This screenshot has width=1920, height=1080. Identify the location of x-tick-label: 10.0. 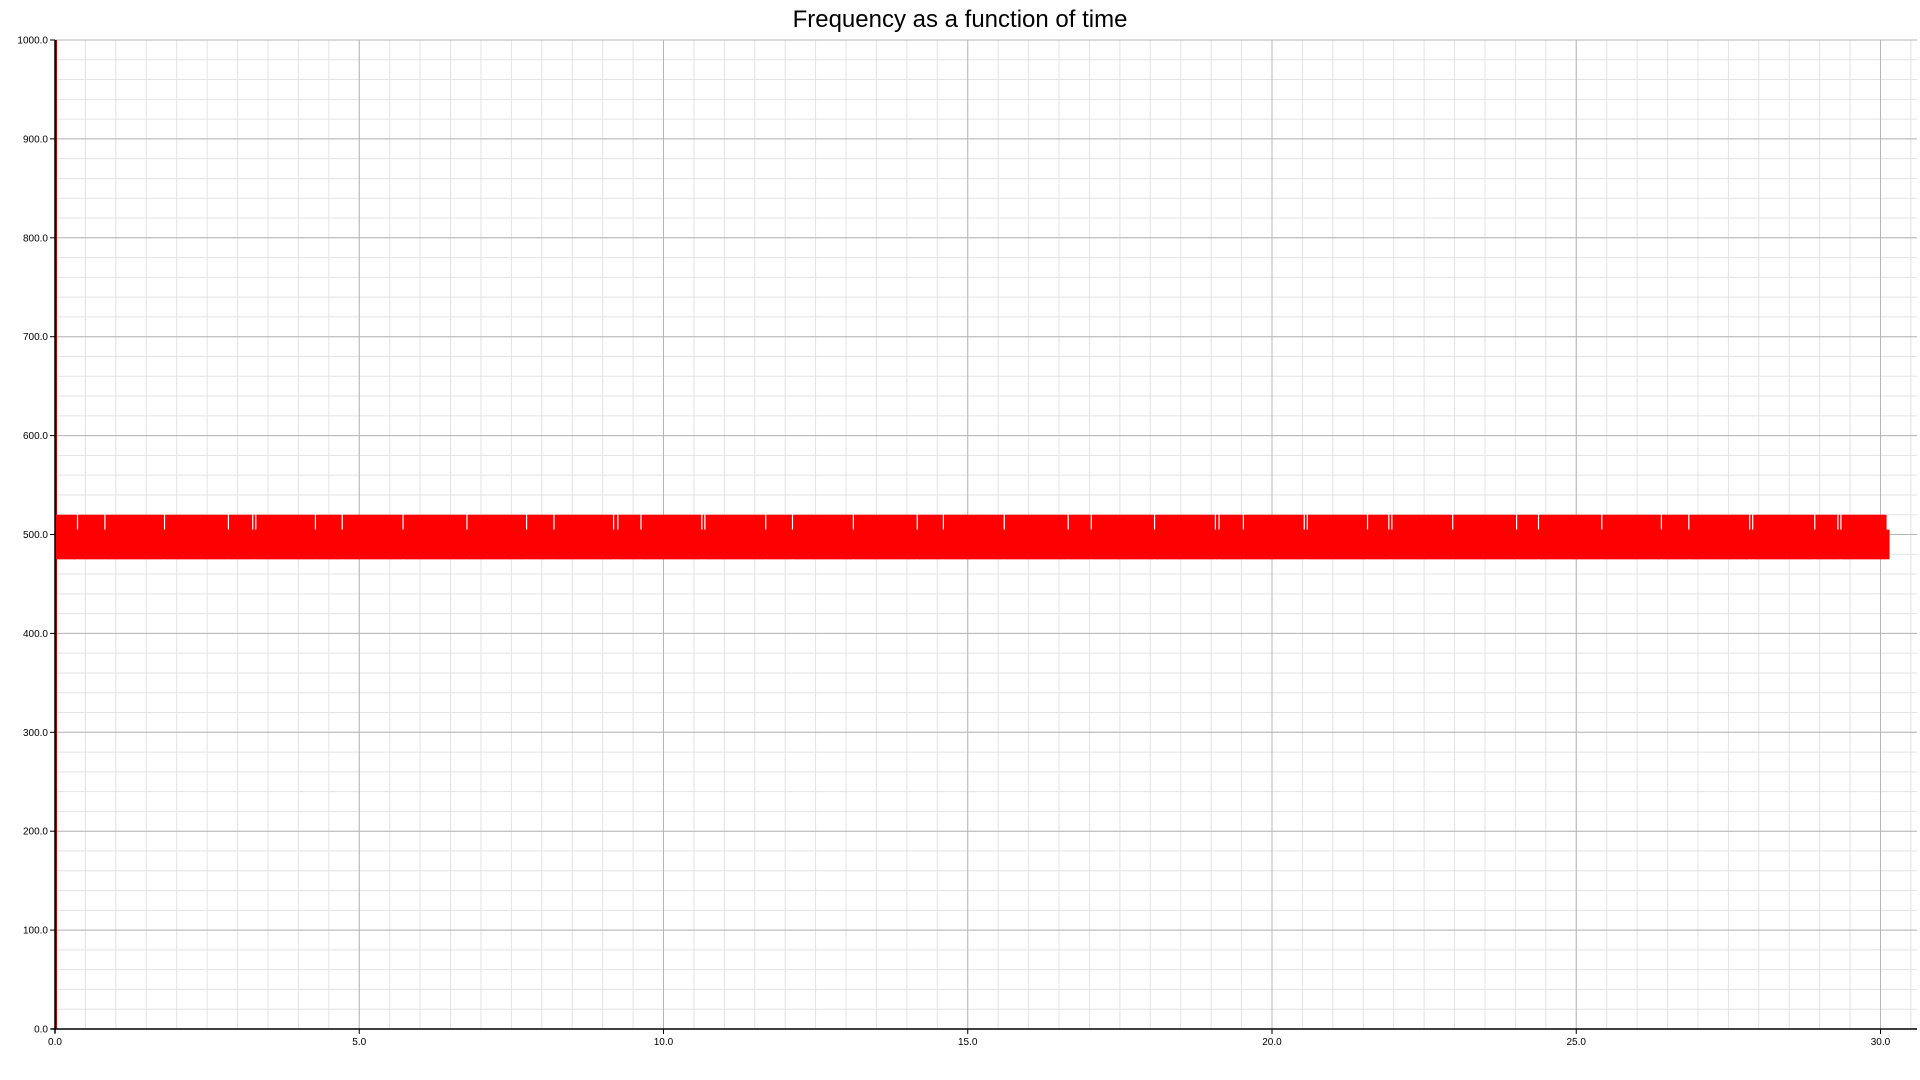
(664, 1042).